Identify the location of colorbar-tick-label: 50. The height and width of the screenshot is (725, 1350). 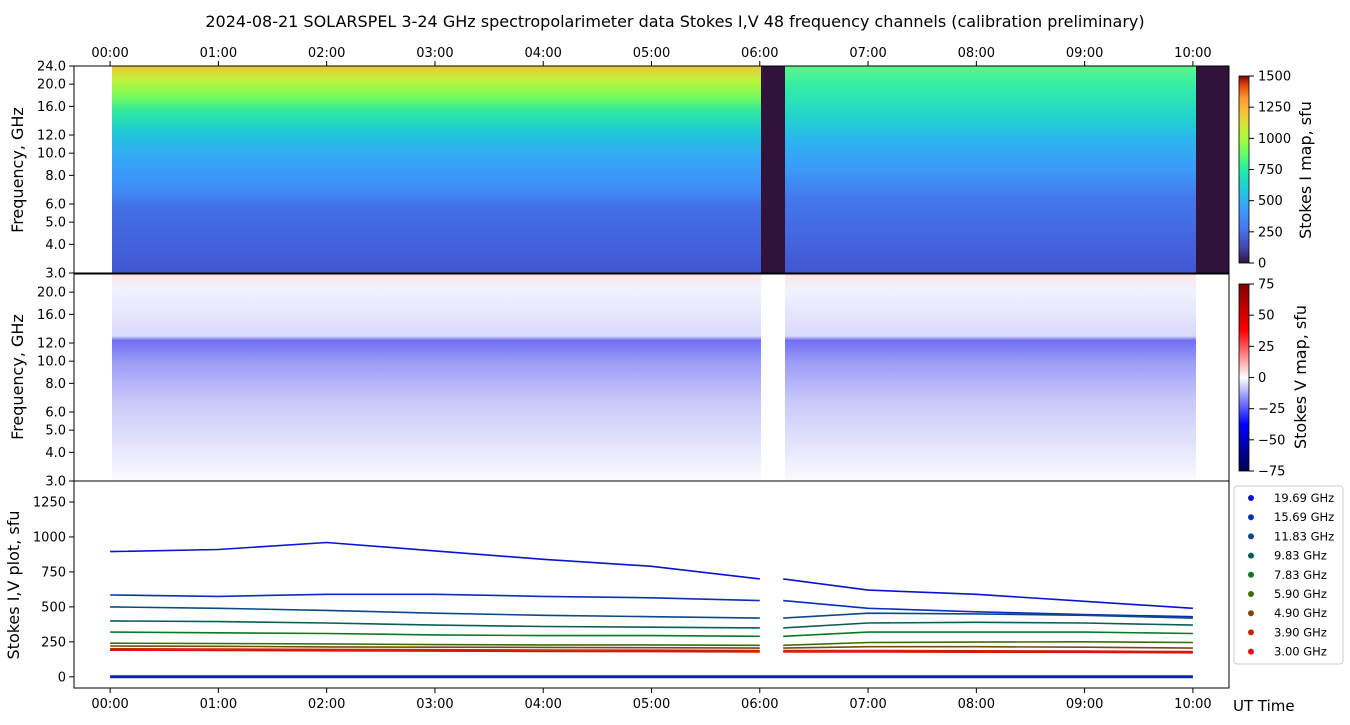
(1266, 316).